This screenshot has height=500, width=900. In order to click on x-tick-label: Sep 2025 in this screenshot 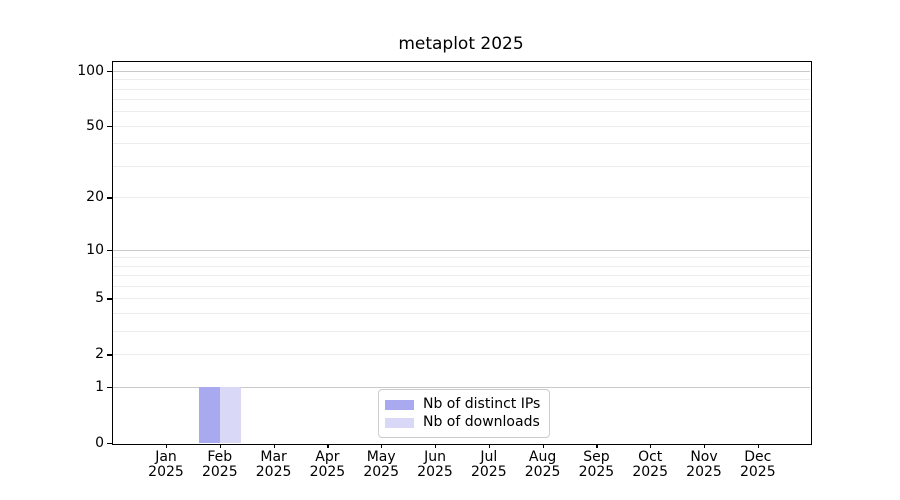, I will do `click(596, 465)`.